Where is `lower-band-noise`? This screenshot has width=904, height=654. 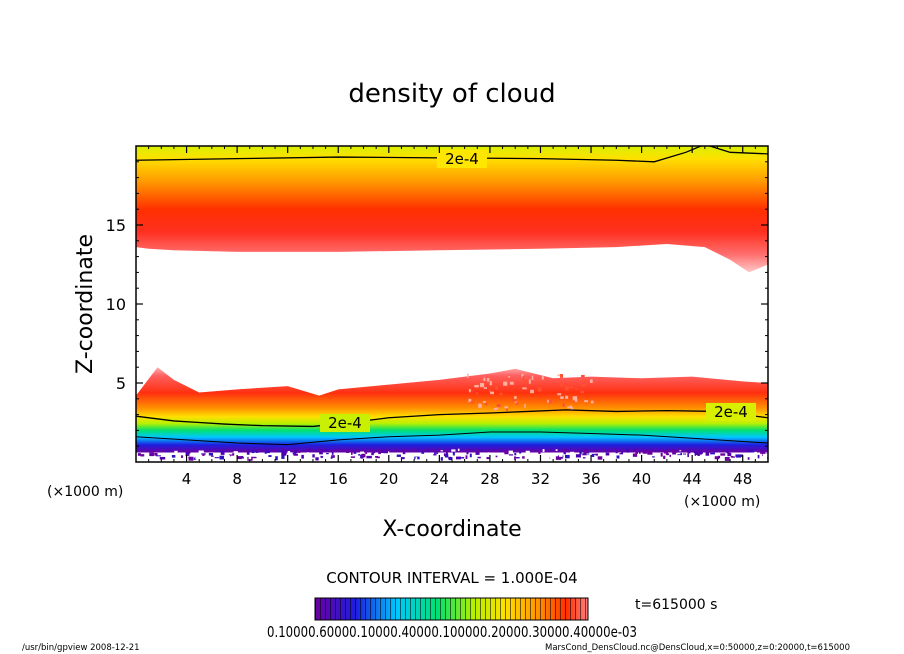
lower-band-noise is located at coordinates (452, 417).